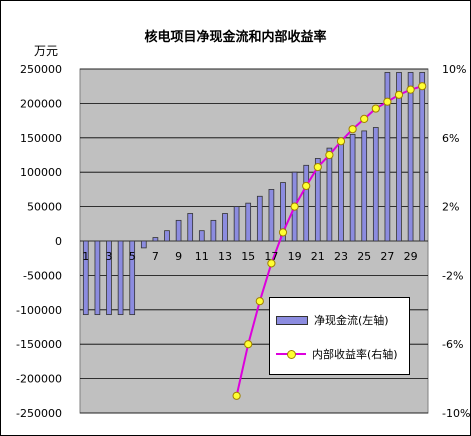 The image size is (471, 436). I want to click on left-tick-label: 150000, so click(41, 138).